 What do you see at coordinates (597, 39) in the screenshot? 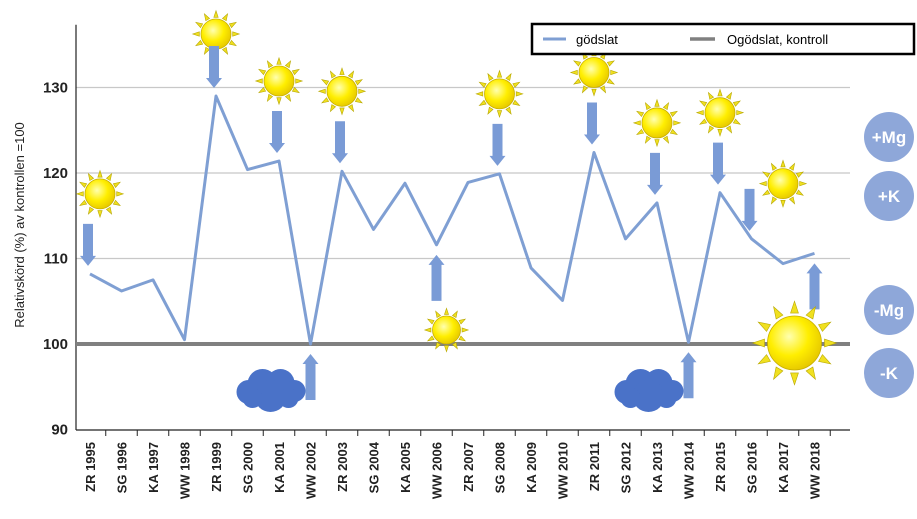
I see `legend-label-fertilized: gödslat` at bounding box center [597, 39].